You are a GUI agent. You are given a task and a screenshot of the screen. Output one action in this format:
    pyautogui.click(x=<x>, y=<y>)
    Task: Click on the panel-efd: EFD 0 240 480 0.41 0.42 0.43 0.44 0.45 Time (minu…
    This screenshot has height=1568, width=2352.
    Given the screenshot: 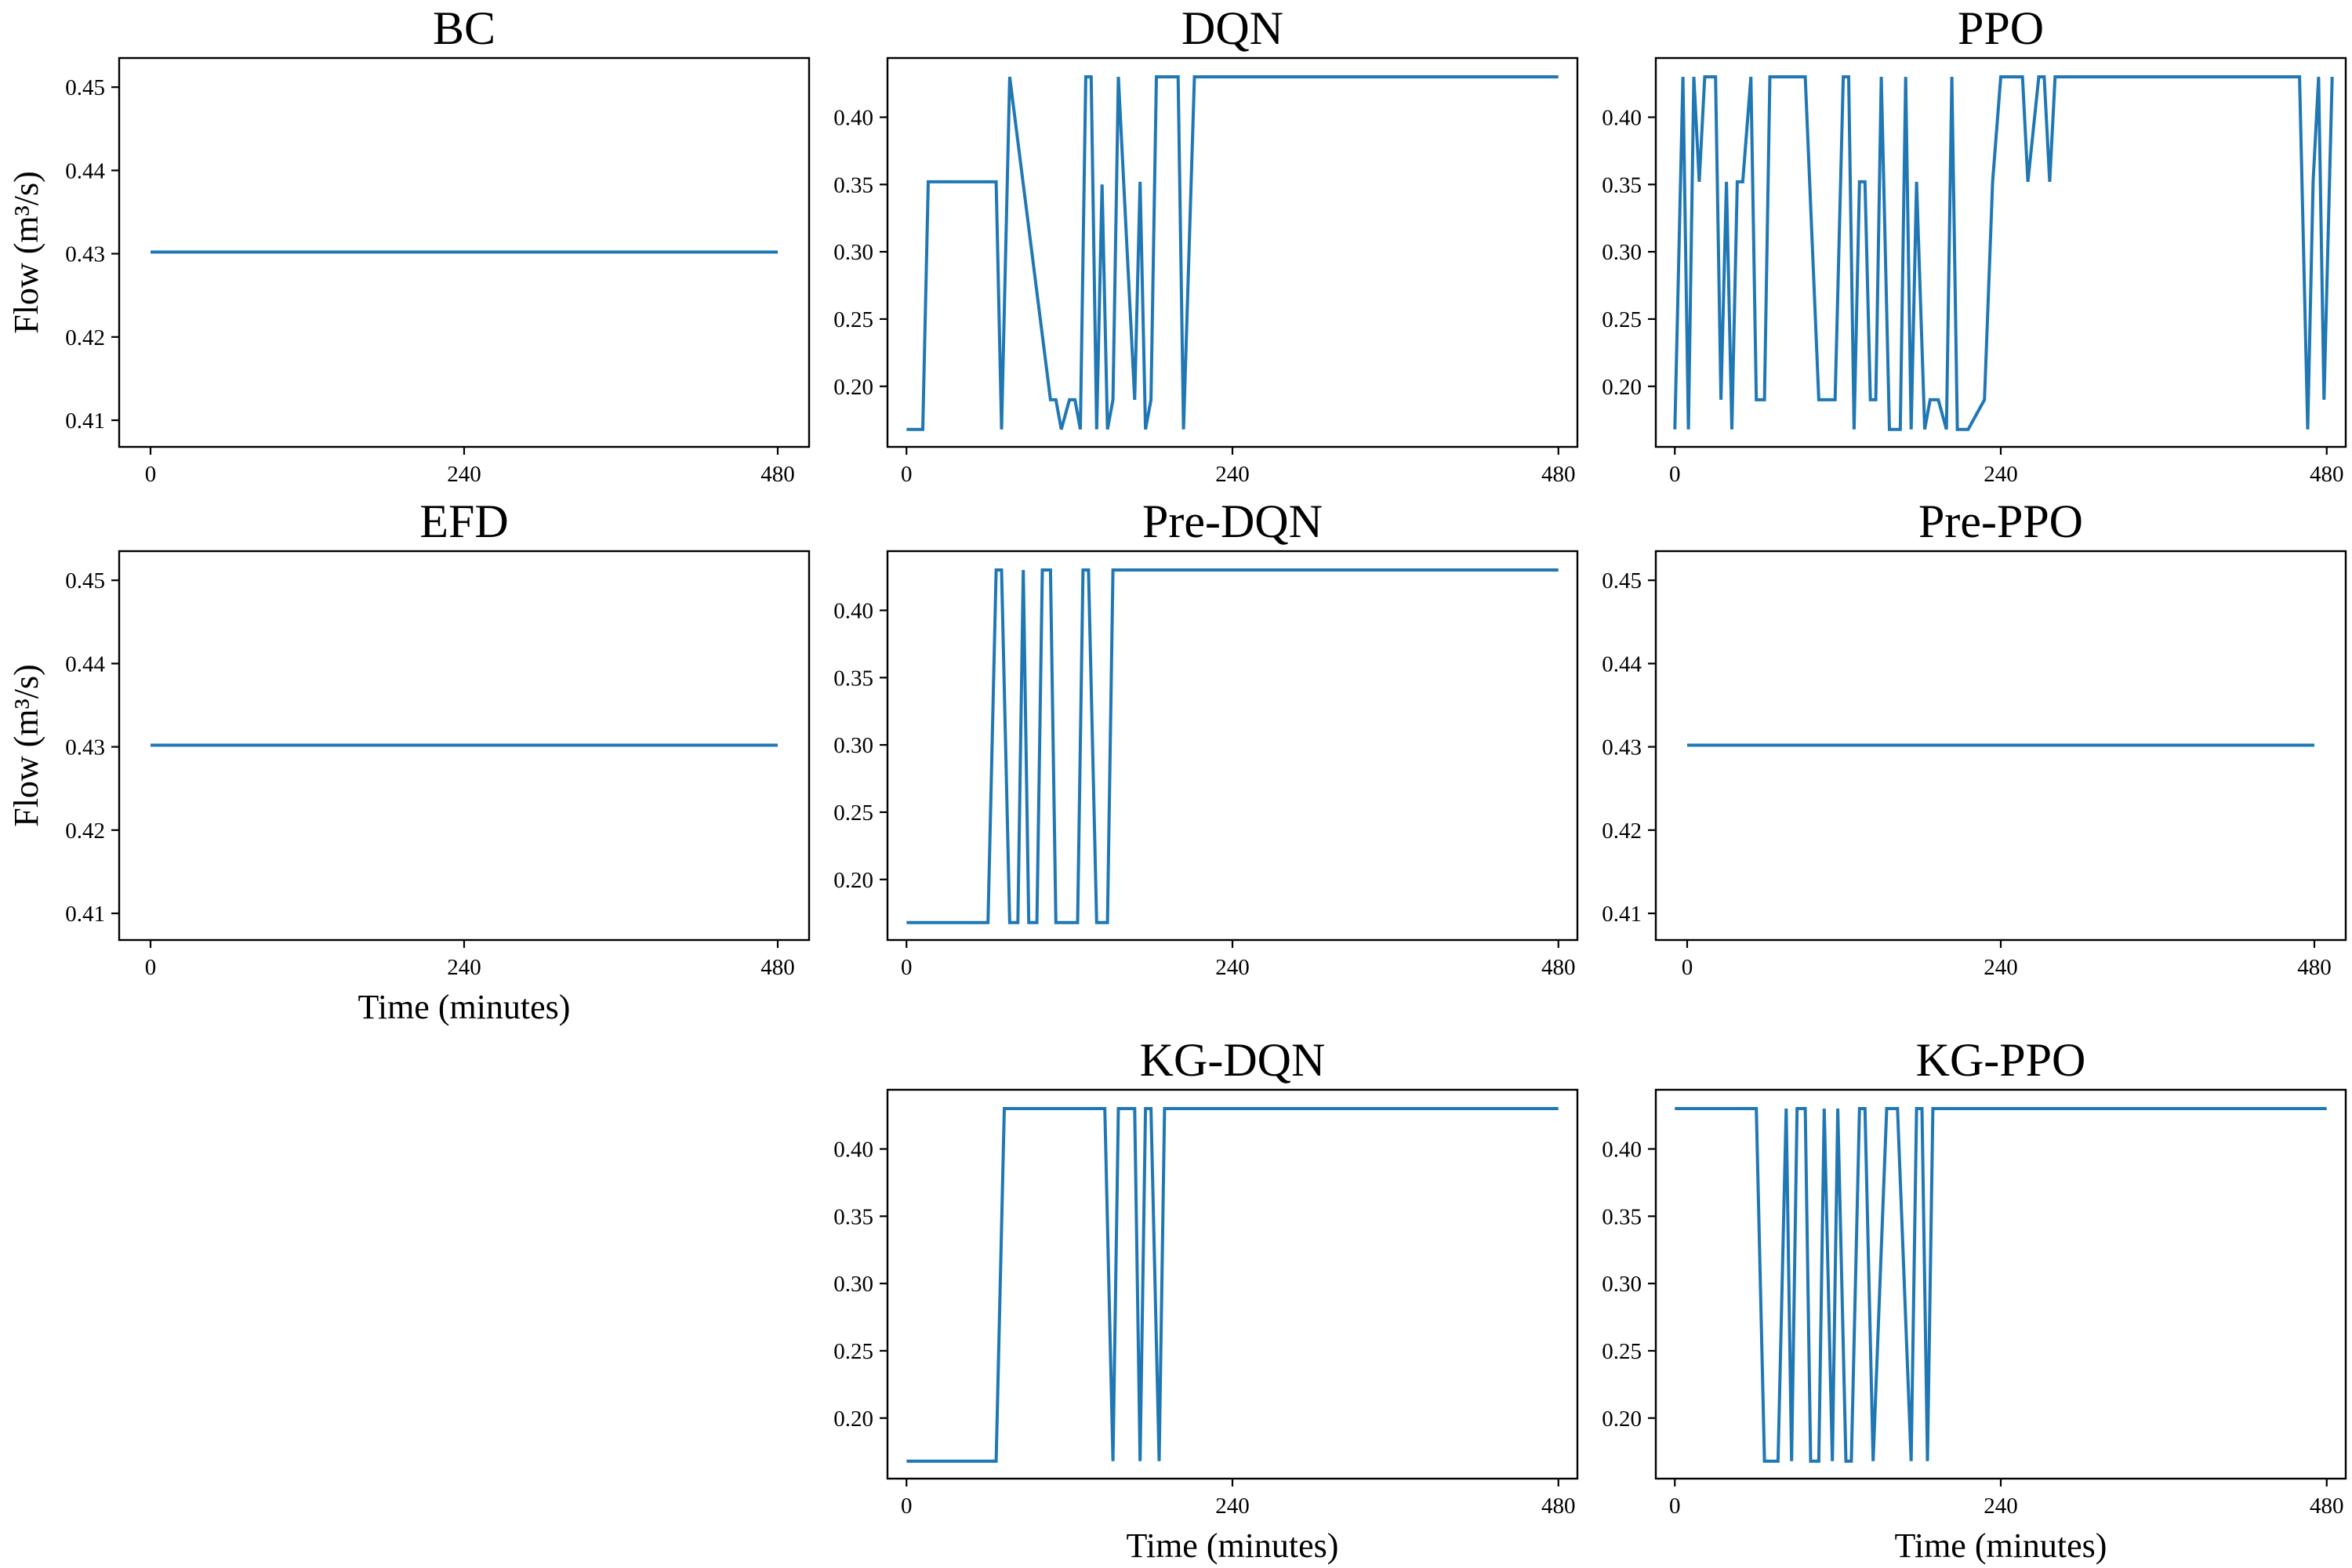 What is the action you would take?
    pyautogui.click(x=409, y=760)
    